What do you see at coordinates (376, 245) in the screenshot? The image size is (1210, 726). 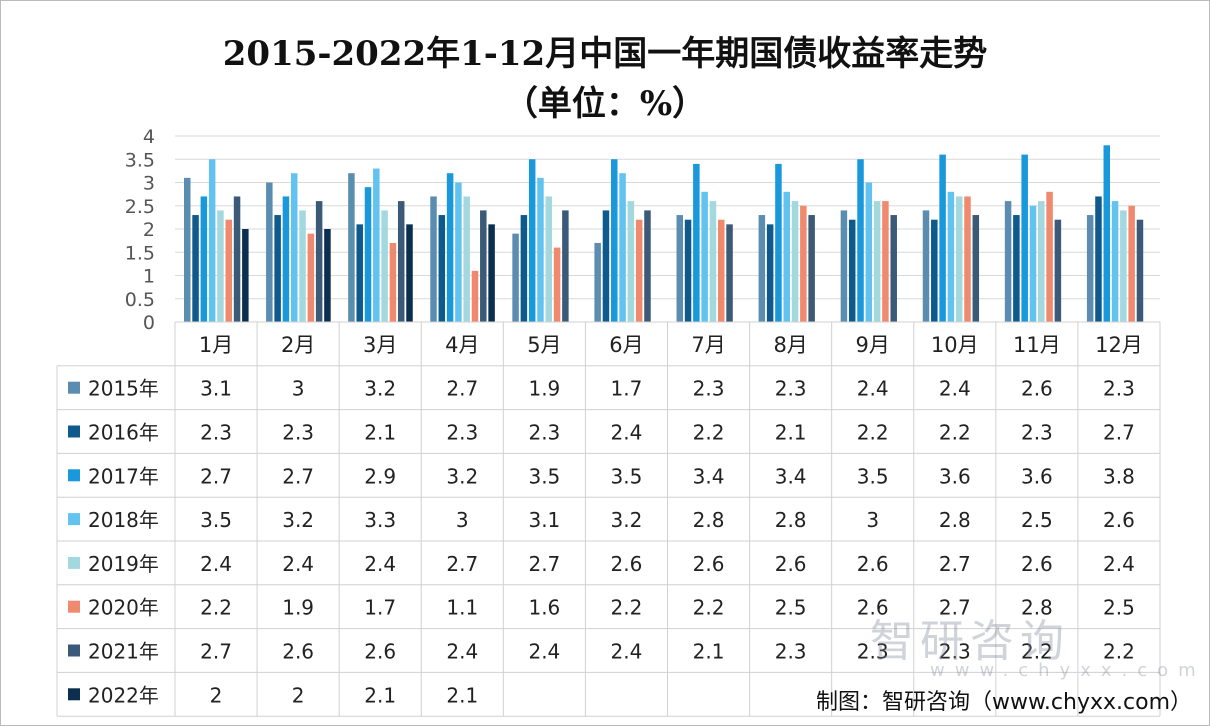 I see `bar-2018年-3月` at bounding box center [376, 245].